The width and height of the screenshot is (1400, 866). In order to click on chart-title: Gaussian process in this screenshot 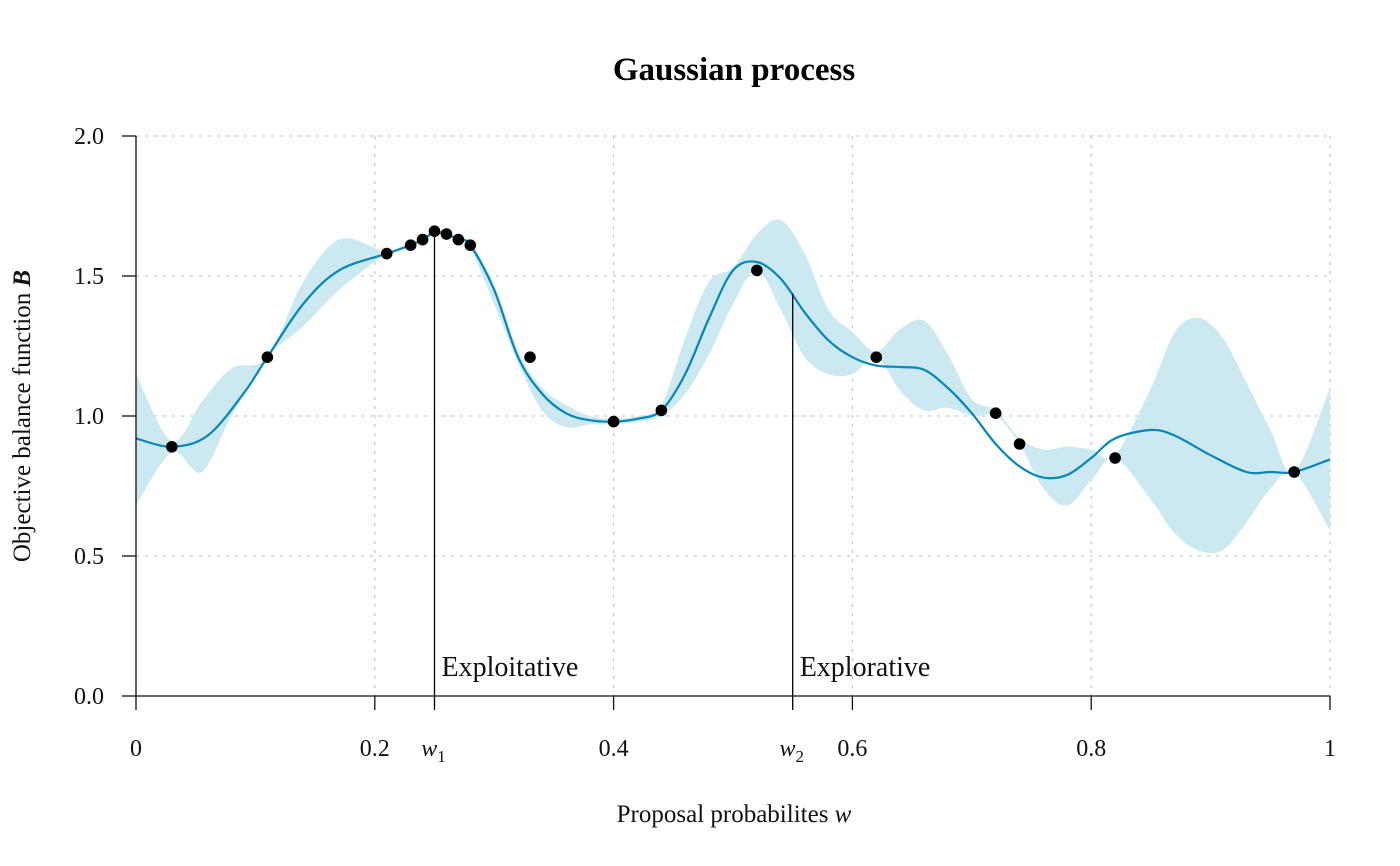, I will do `click(734, 70)`.